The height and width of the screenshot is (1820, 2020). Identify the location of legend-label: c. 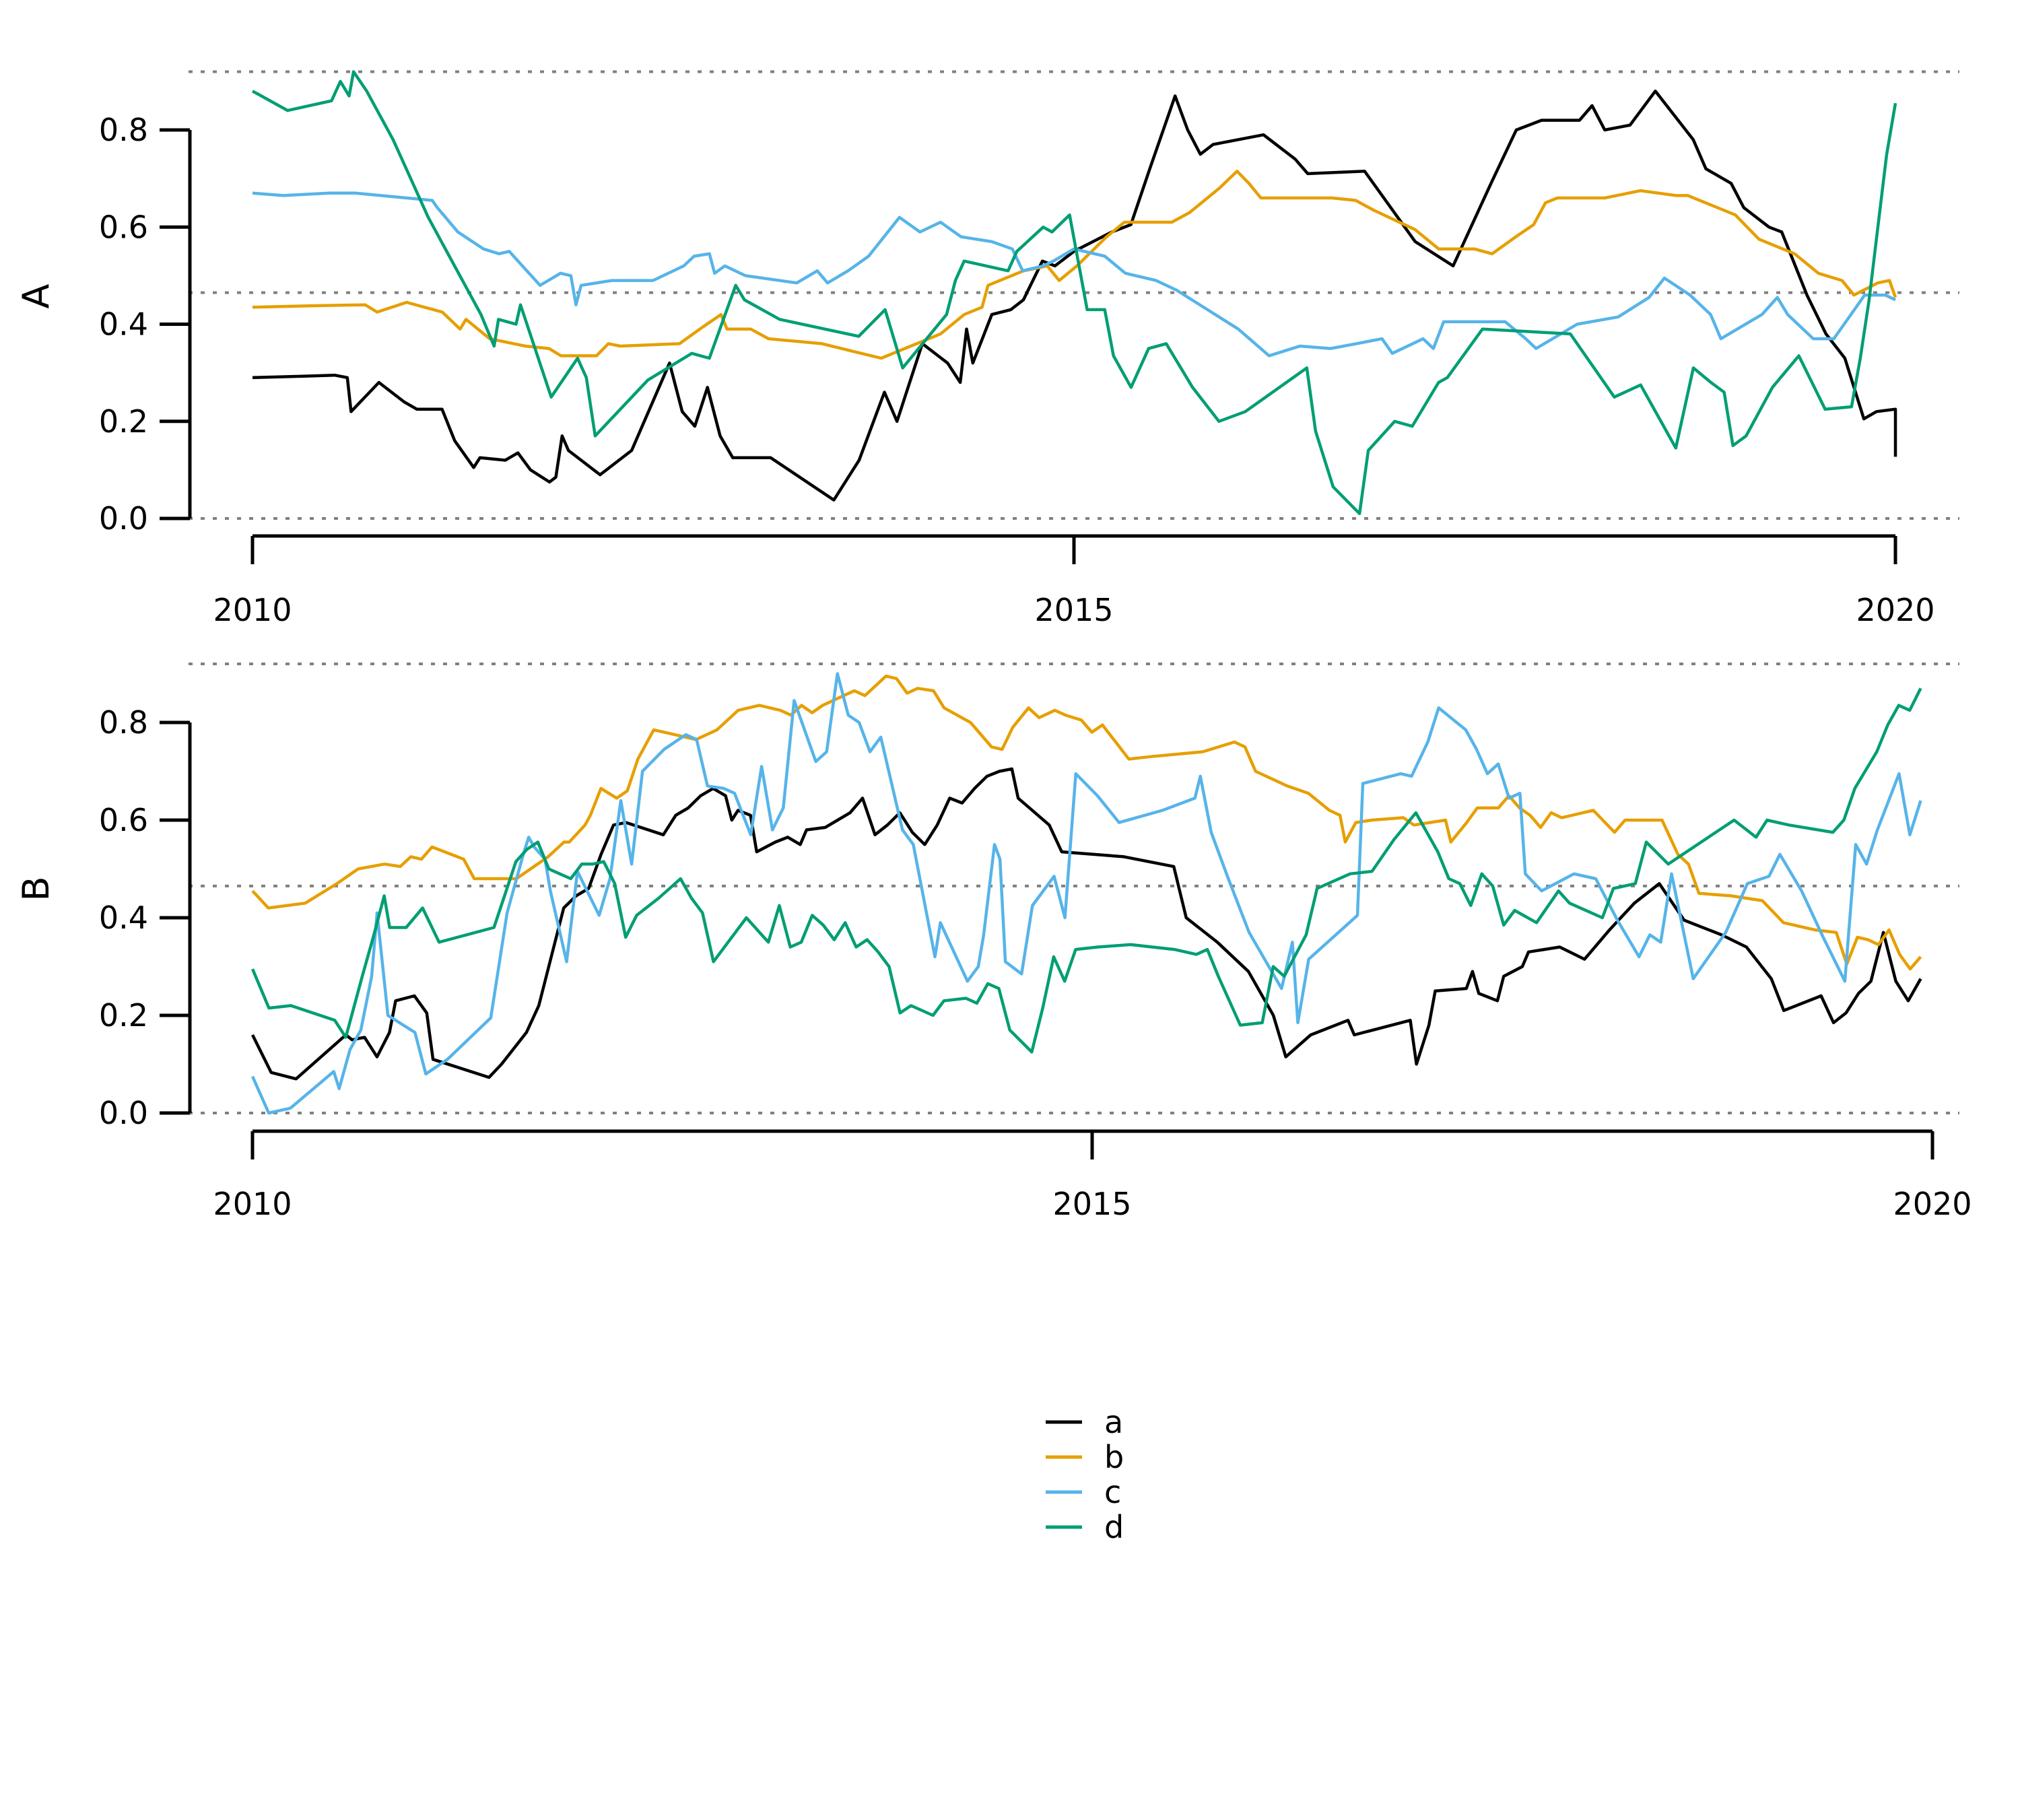
(1112, 1492).